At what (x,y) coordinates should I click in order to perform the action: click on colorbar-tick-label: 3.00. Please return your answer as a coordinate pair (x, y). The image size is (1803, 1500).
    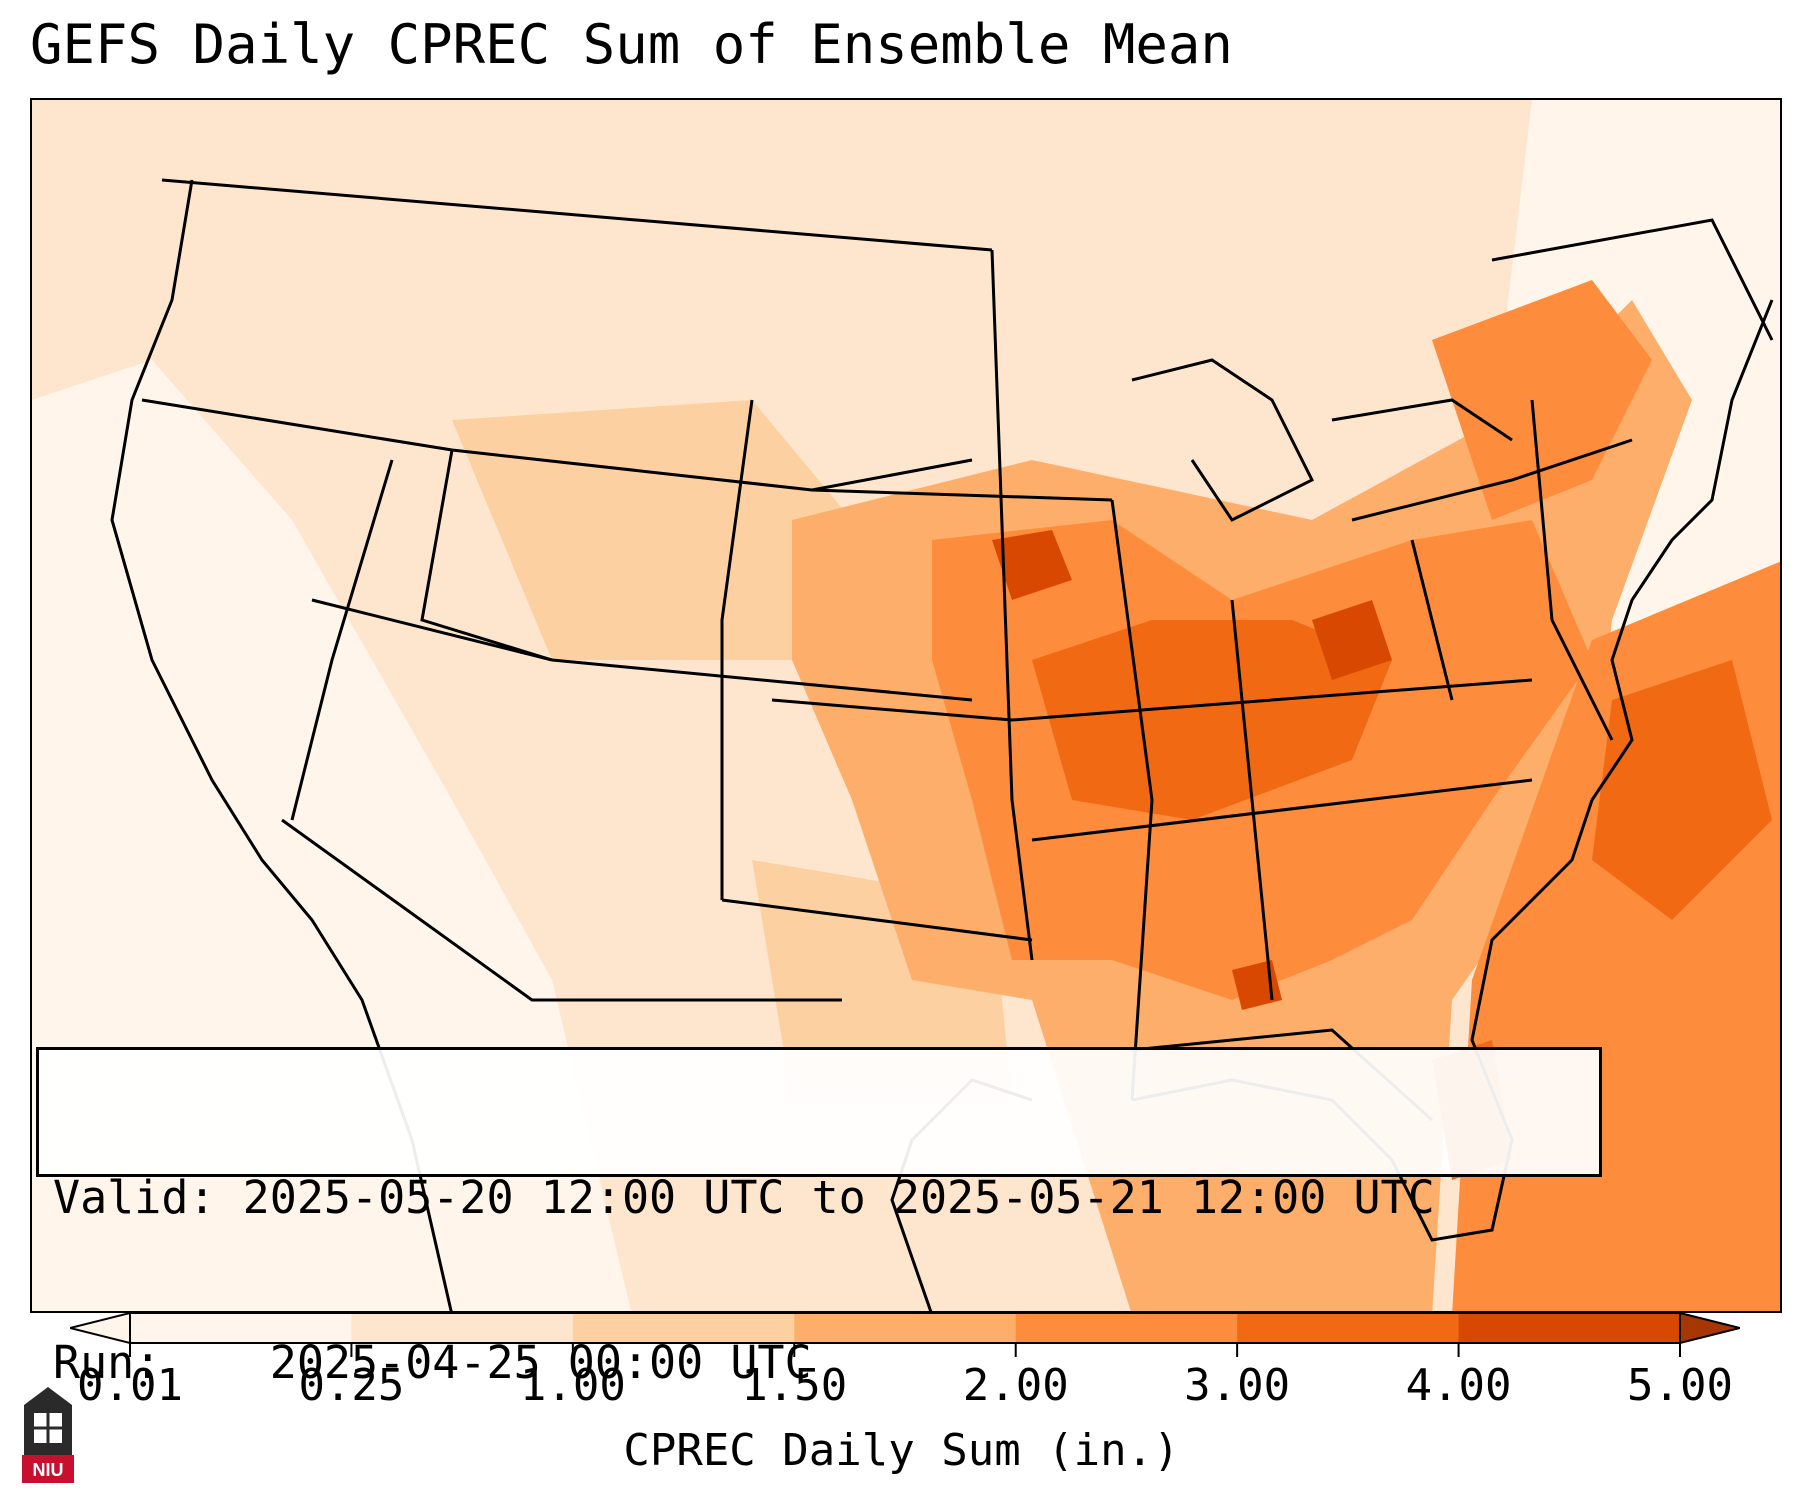
    Looking at the image, I should click on (1237, 1385).